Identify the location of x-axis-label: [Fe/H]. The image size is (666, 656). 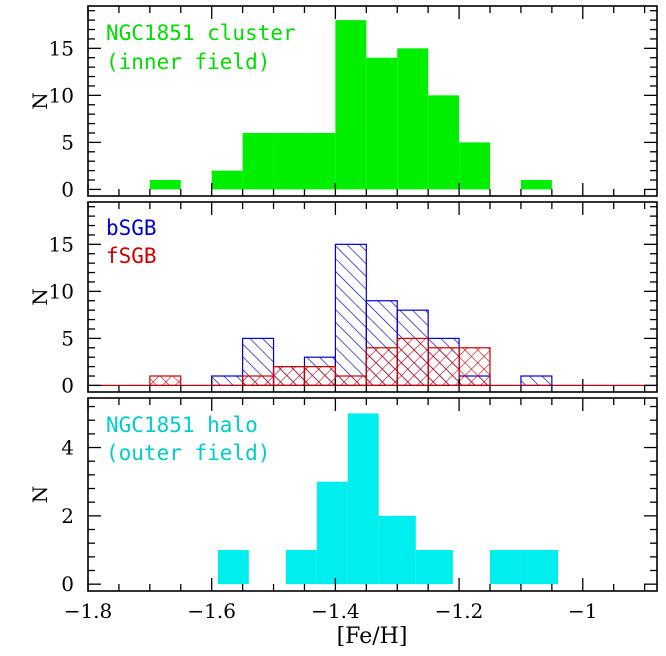
(372, 636).